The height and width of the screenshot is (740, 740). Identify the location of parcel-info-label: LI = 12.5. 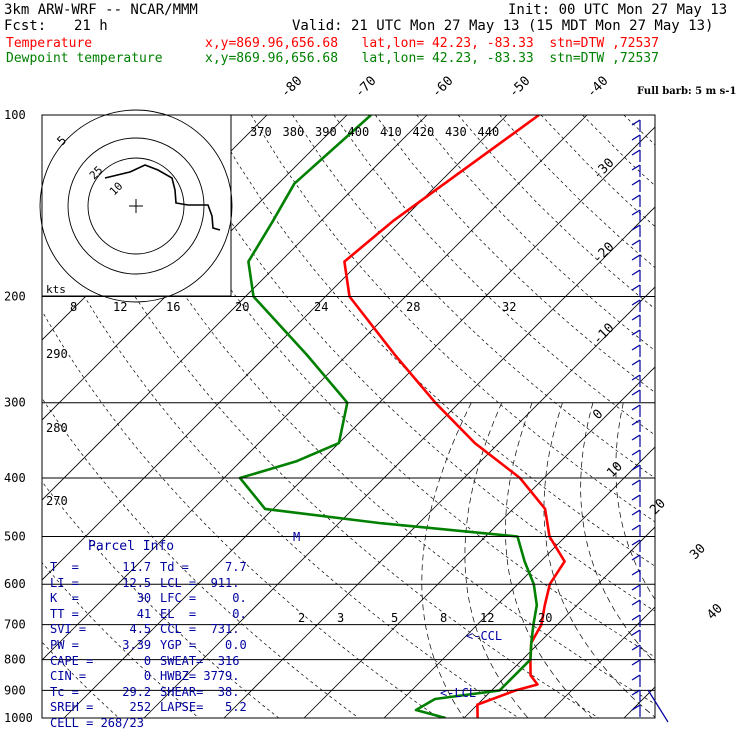
(101, 582).